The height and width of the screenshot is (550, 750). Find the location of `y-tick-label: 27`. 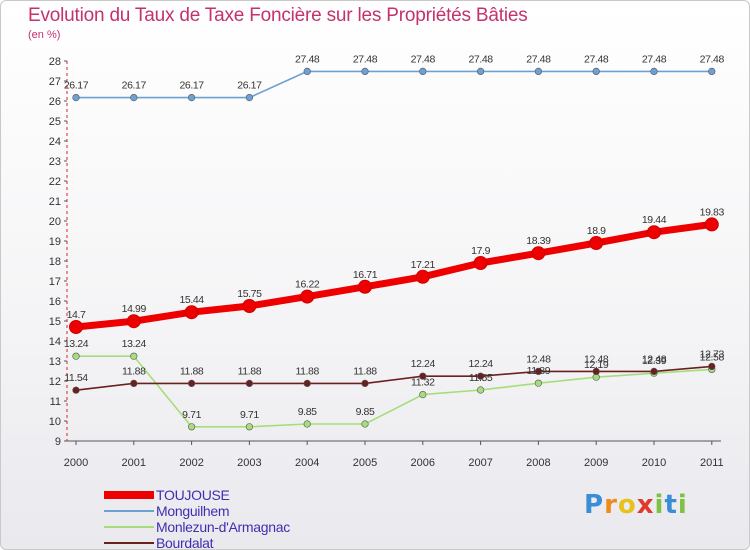

y-tick-label: 27 is located at coordinates (55, 82).